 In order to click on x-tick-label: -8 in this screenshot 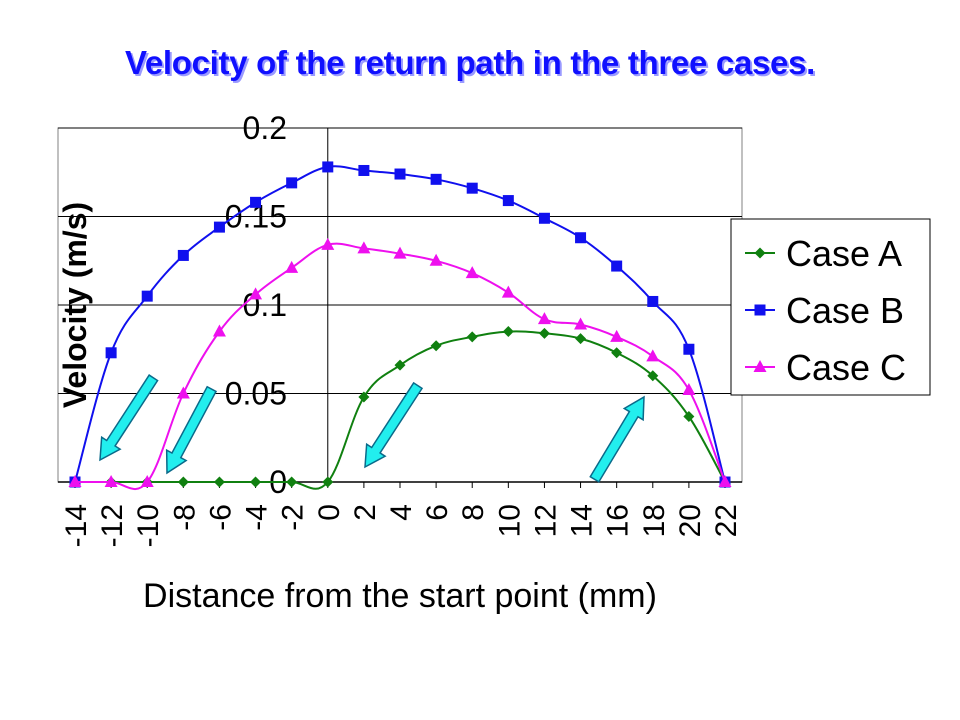, I will do `click(184, 517)`.